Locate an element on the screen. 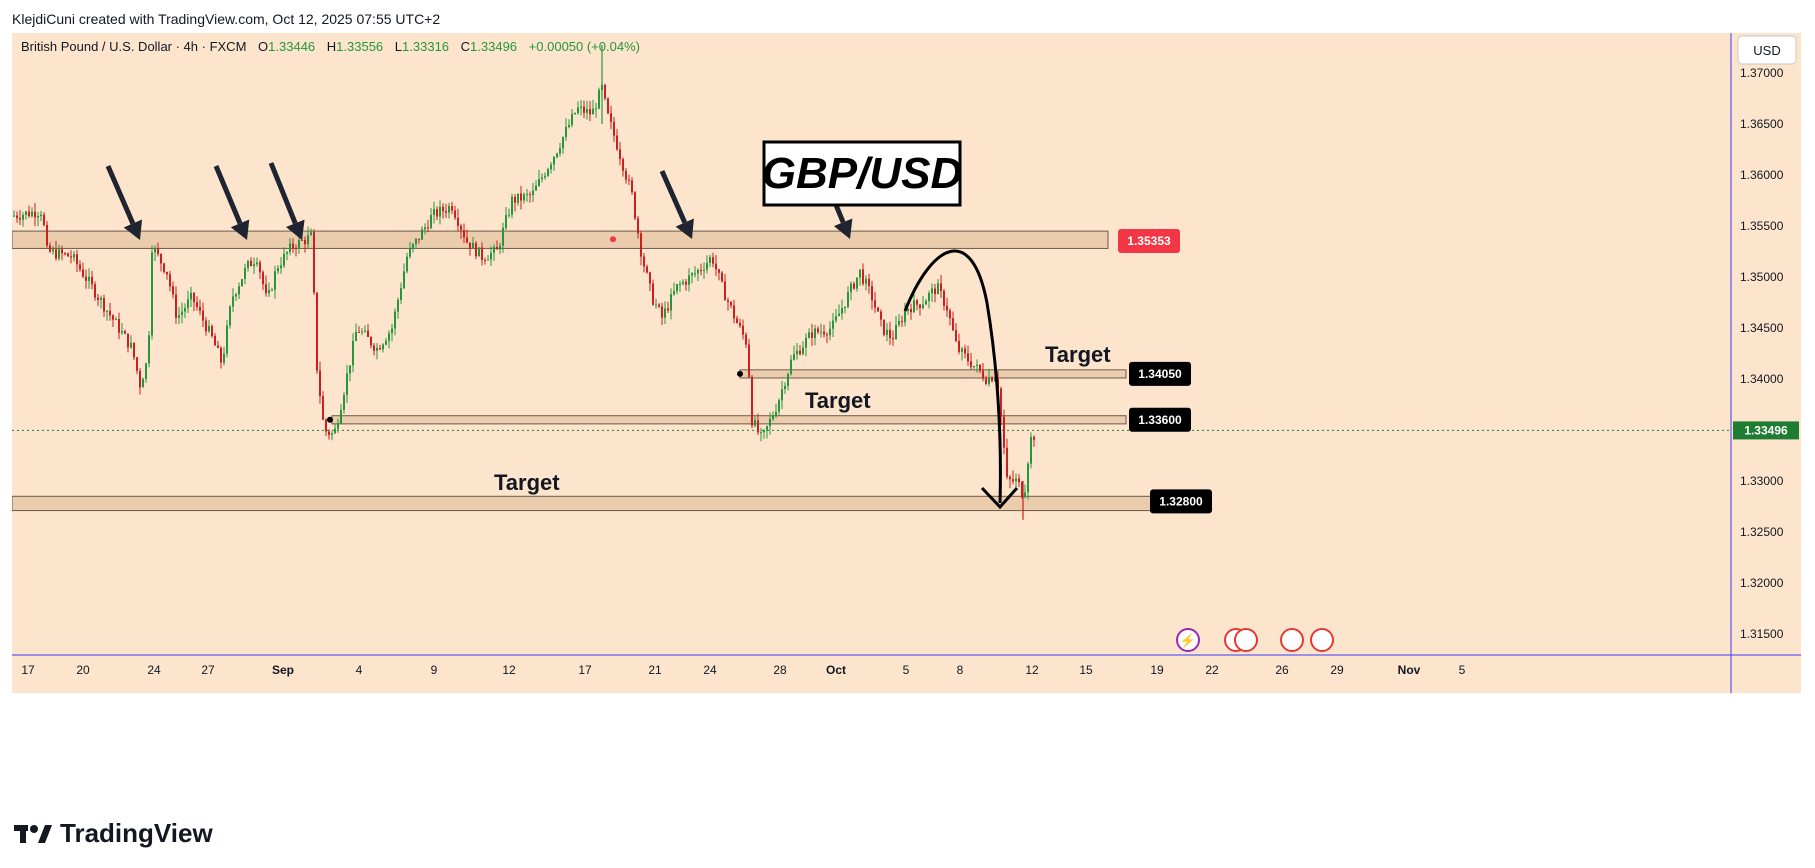 The image size is (1815, 868). target-label-top: Target is located at coordinates (1078, 354).